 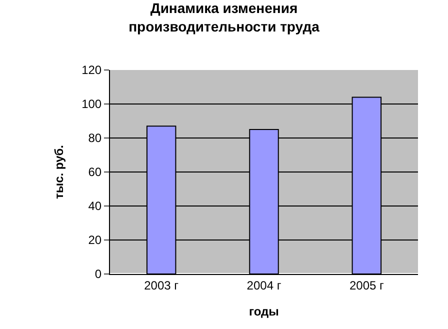 I want to click on y-tick-label: 40, so click(x=95, y=206).